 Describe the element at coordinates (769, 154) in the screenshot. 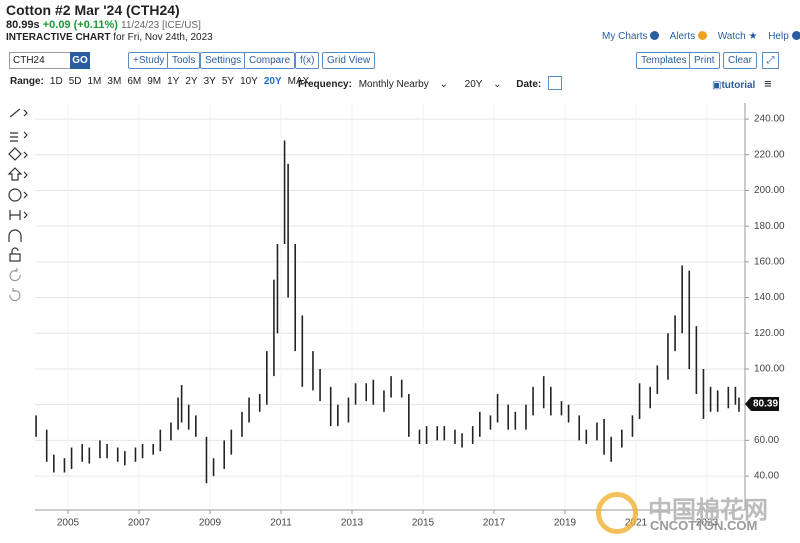

I see `y-tick-label: 220.00` at that location.